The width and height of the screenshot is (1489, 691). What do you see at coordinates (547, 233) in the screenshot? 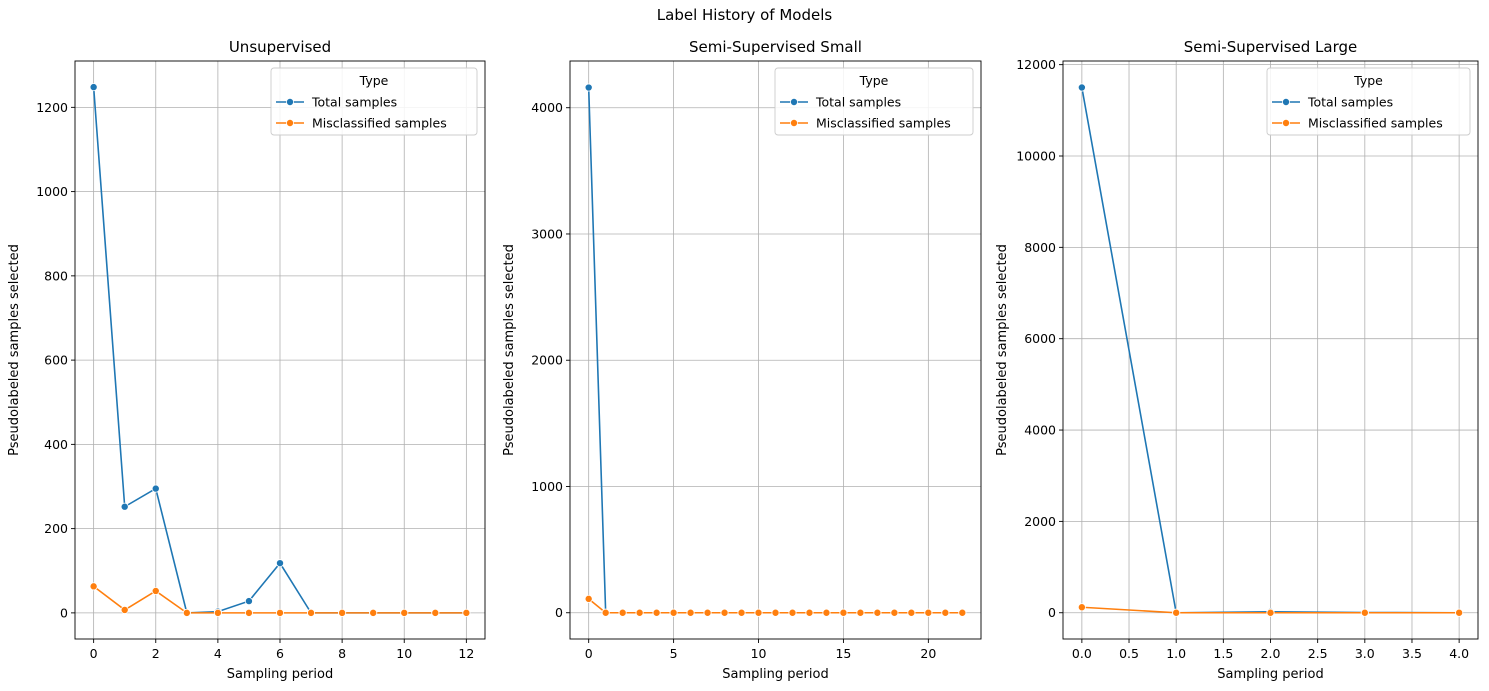
I see `y-tick-label: 3000` at bounding box center [547, 233].